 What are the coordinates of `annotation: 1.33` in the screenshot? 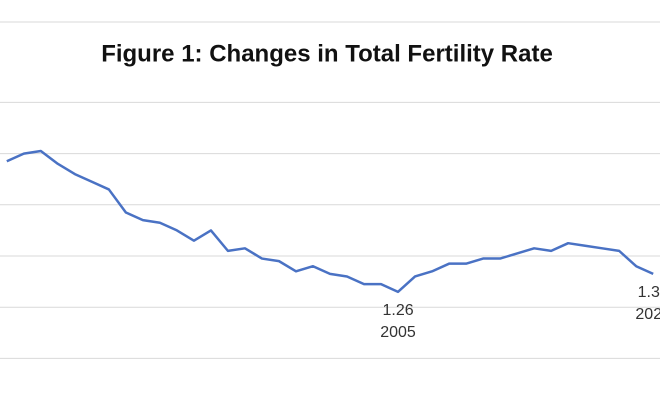 It's located at (649, 292).